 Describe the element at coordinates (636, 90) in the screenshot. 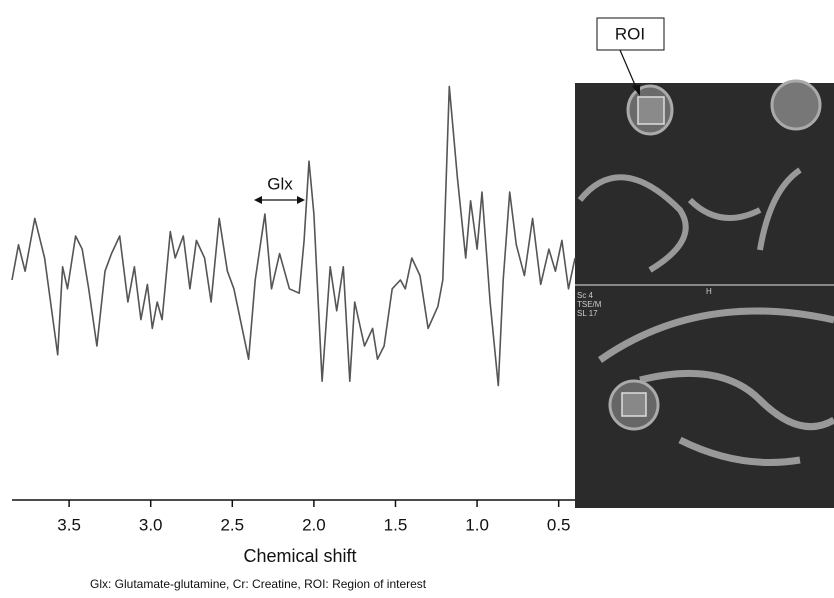

I see `roi-arrowhead` at that location.